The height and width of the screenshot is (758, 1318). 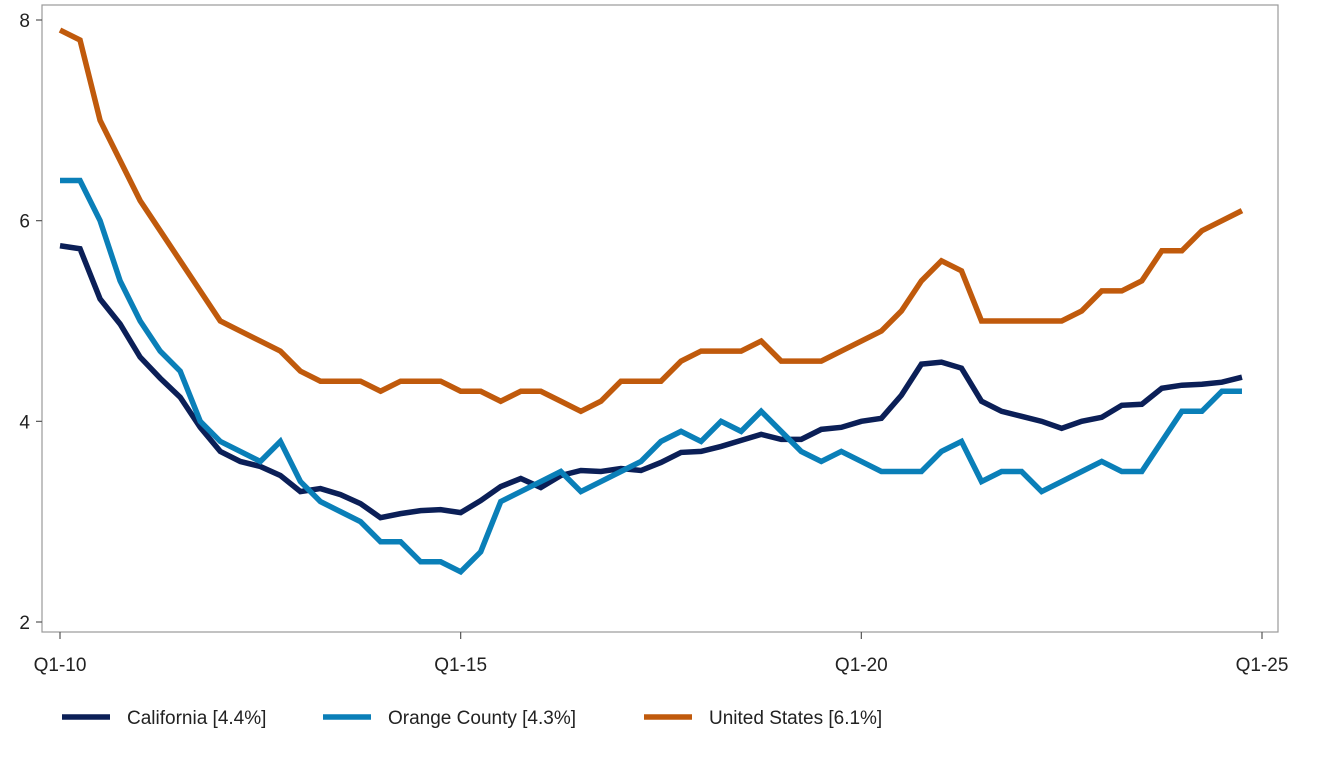 What do you see at coordinates (24, 422) in the screenshot?
I see `y-tick-label: 4` at bounding box center [24, 422].